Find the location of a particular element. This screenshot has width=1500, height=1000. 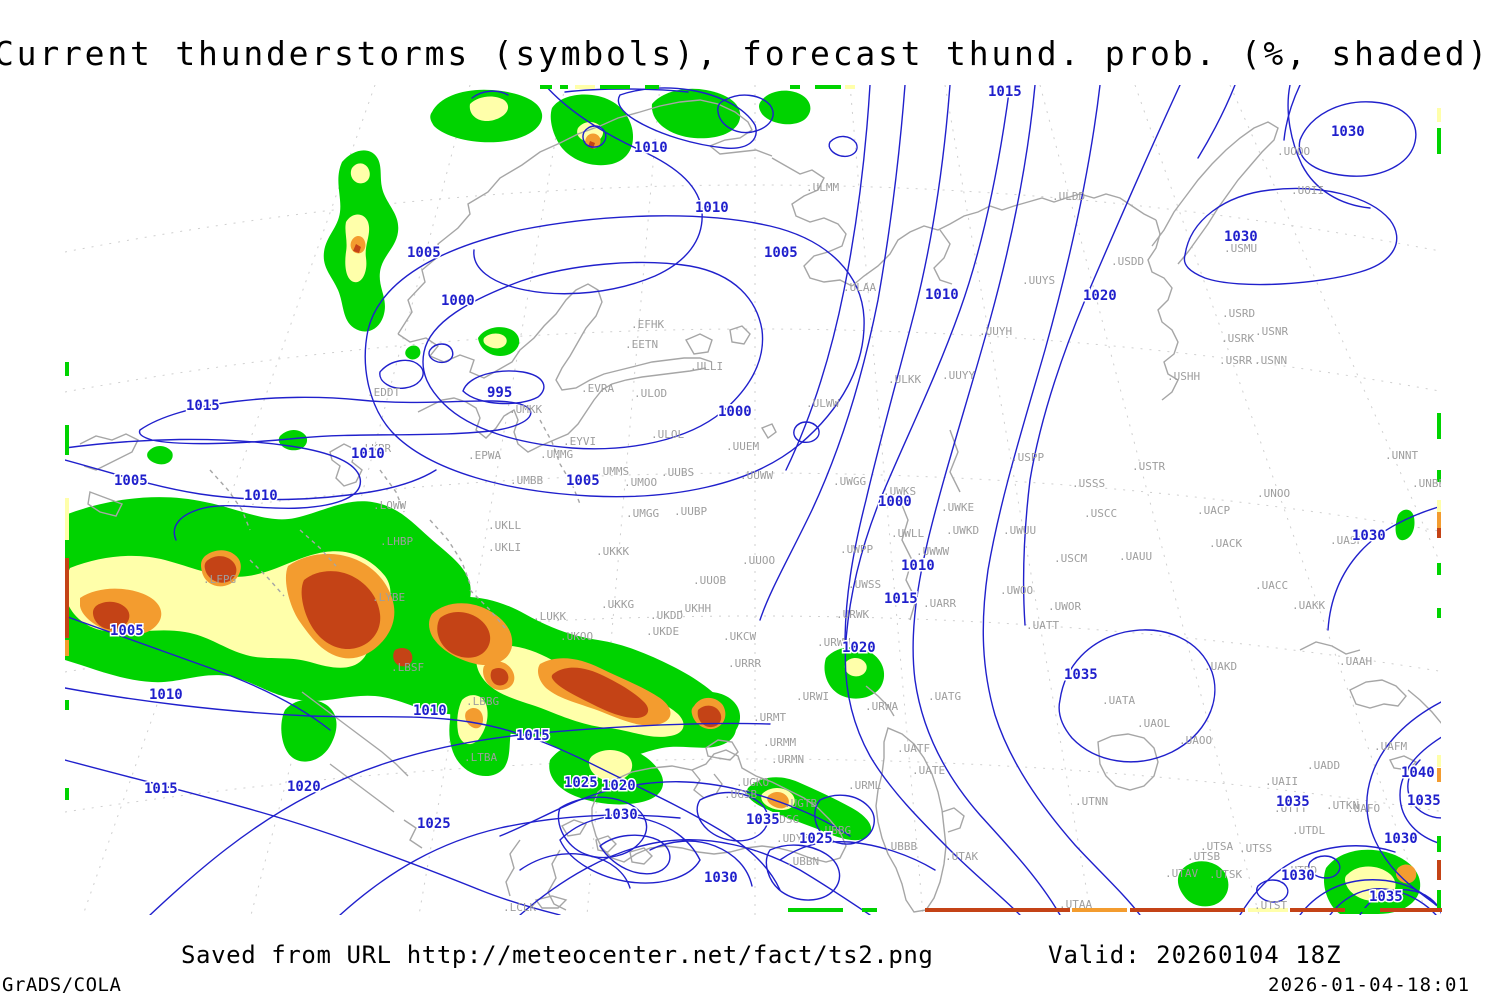

station-label: .UDYZ is located at coordinates (792, 838).